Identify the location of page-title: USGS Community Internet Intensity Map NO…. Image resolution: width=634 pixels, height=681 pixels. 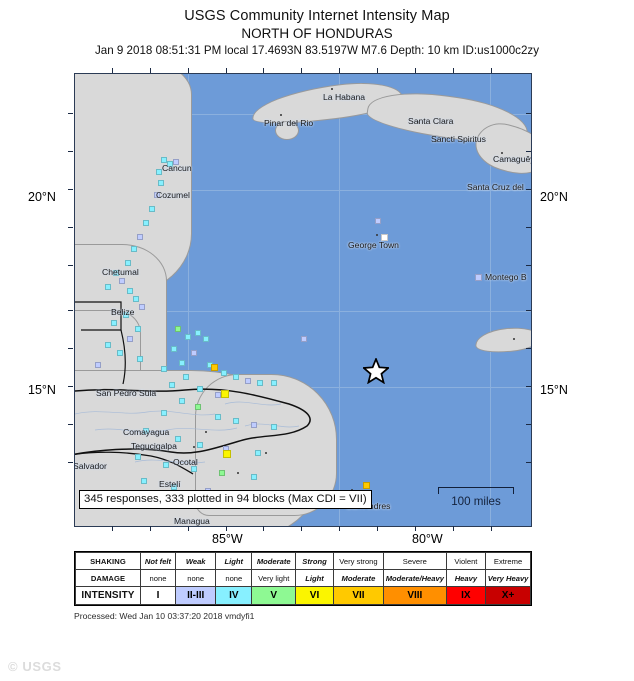
(317, 33).